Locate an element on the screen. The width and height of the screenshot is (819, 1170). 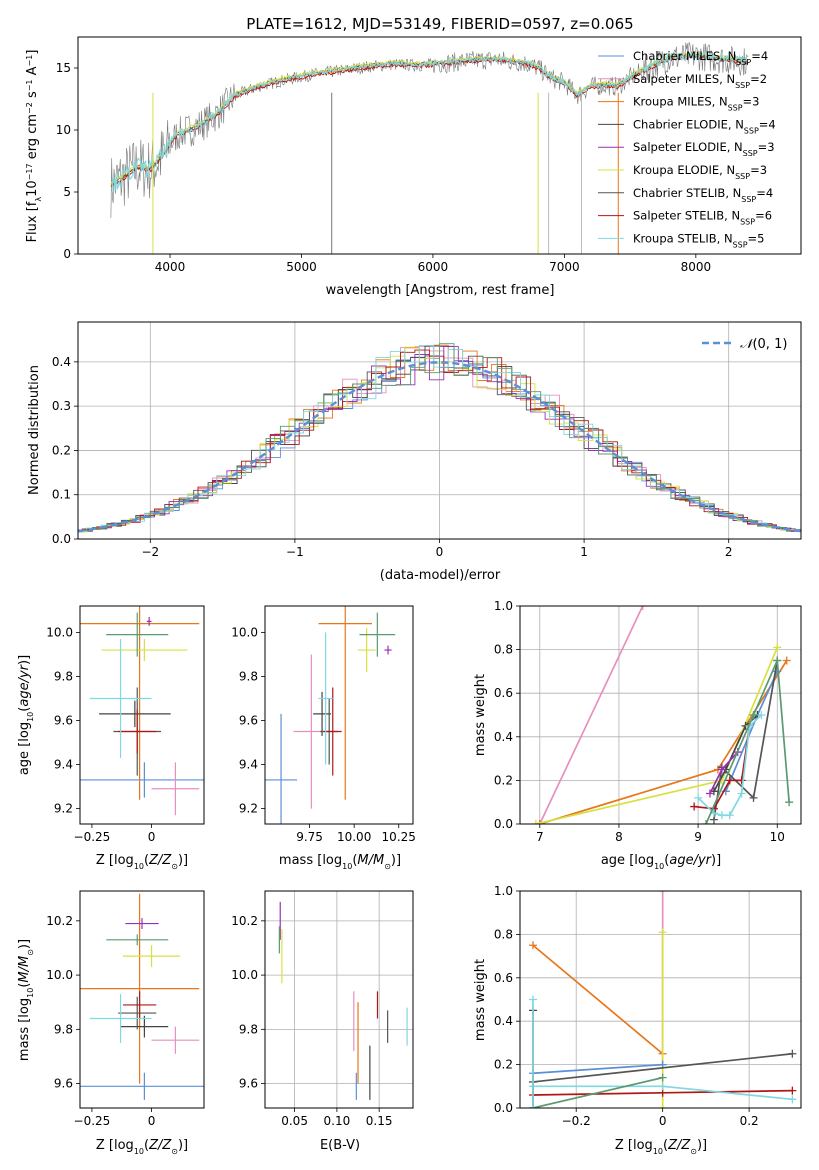
y-tick-label: 0.8 is located at coordinates (503, 650).